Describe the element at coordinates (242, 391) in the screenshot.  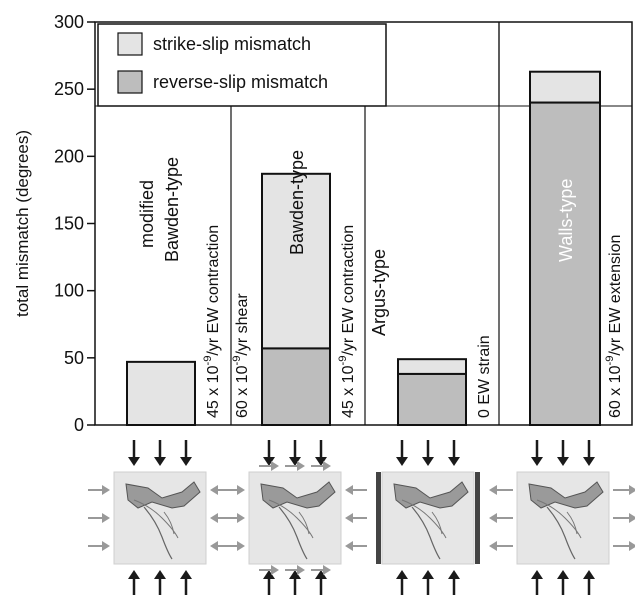
I see `shear-label-part: 60 x 10` at that location.